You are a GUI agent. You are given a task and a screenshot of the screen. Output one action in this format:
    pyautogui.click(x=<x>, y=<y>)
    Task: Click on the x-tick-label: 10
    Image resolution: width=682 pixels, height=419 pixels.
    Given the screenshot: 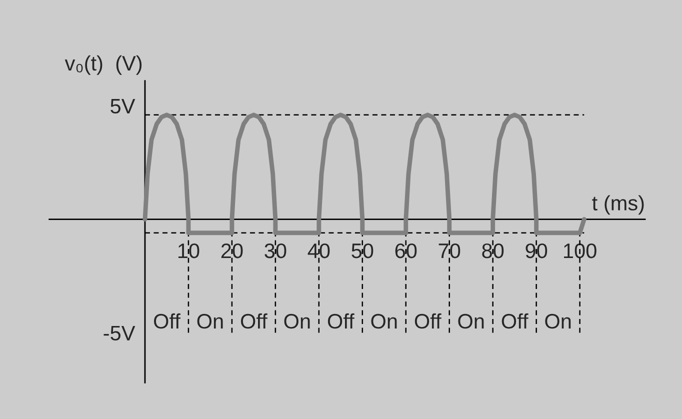 What is the action you would take?
    pyautogui.click(x=189, y=250)
    